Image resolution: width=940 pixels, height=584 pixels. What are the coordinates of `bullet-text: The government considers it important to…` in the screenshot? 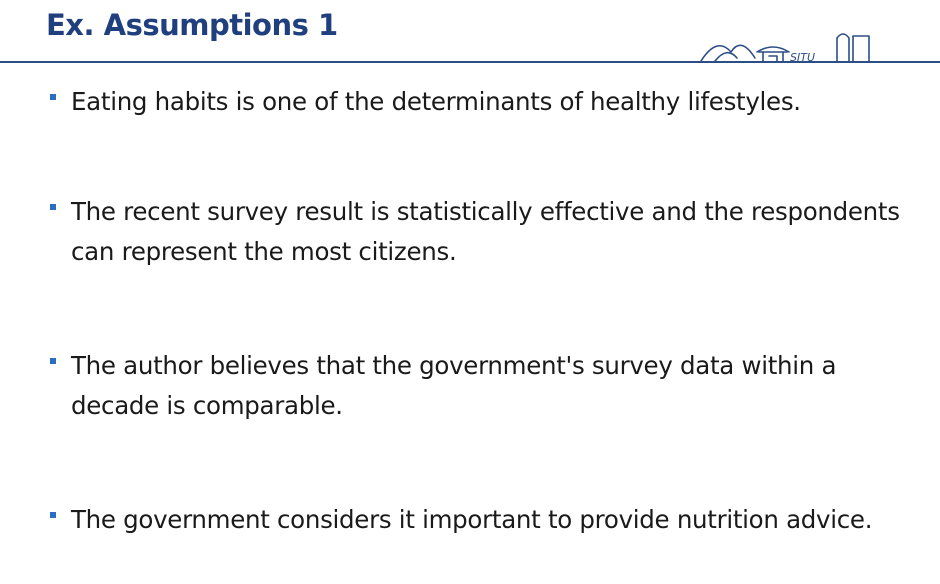 It's located at (472, 519).